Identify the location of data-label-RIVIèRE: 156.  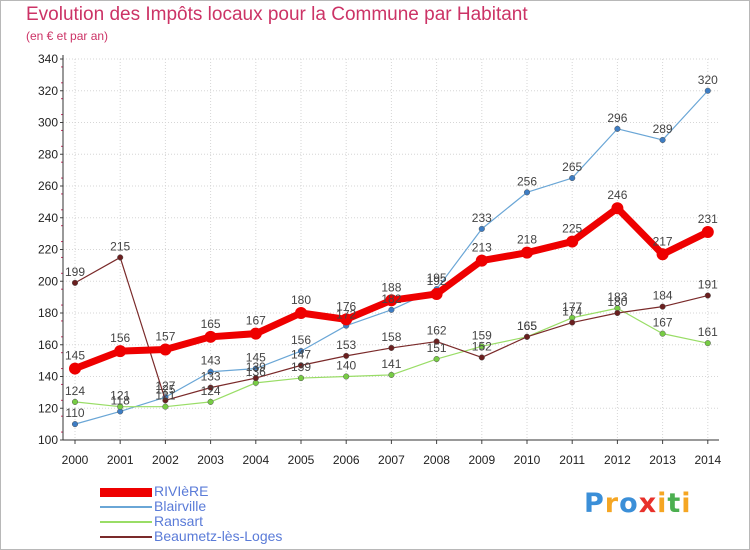
(120, 338).